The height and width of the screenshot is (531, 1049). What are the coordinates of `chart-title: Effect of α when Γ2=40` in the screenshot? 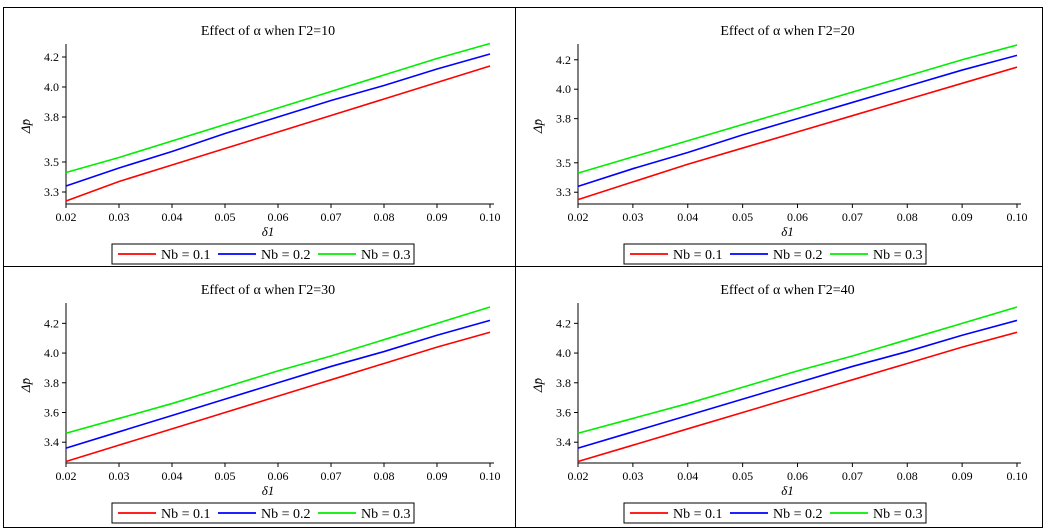 It's located at (787, 290).